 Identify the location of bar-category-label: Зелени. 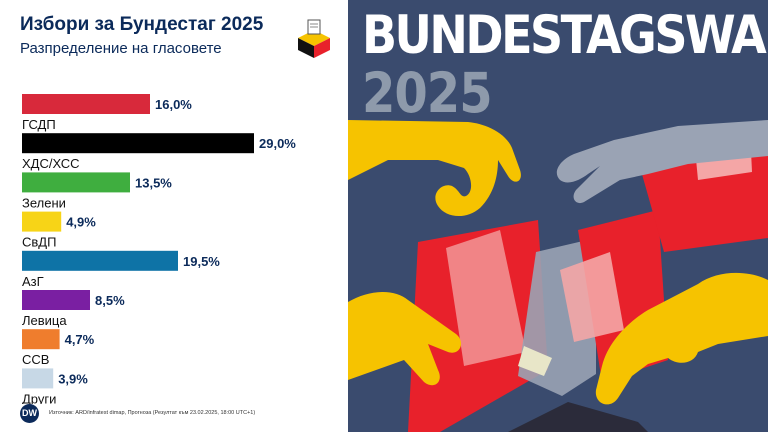
(44, 202).